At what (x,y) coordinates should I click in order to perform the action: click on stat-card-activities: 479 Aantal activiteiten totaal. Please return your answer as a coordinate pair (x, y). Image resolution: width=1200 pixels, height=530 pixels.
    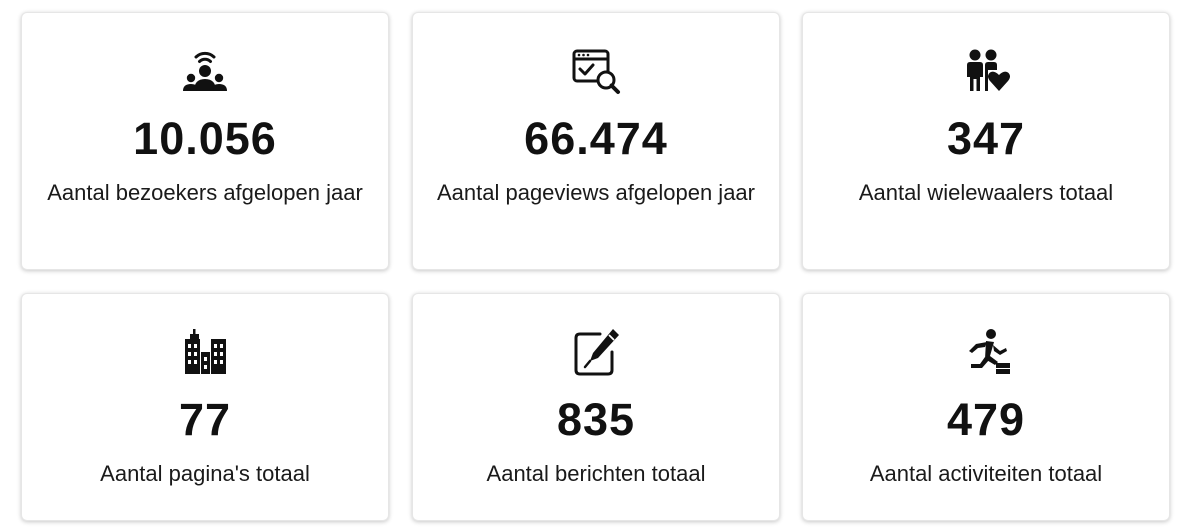
    Looking at the image, I should click on (986, 407).